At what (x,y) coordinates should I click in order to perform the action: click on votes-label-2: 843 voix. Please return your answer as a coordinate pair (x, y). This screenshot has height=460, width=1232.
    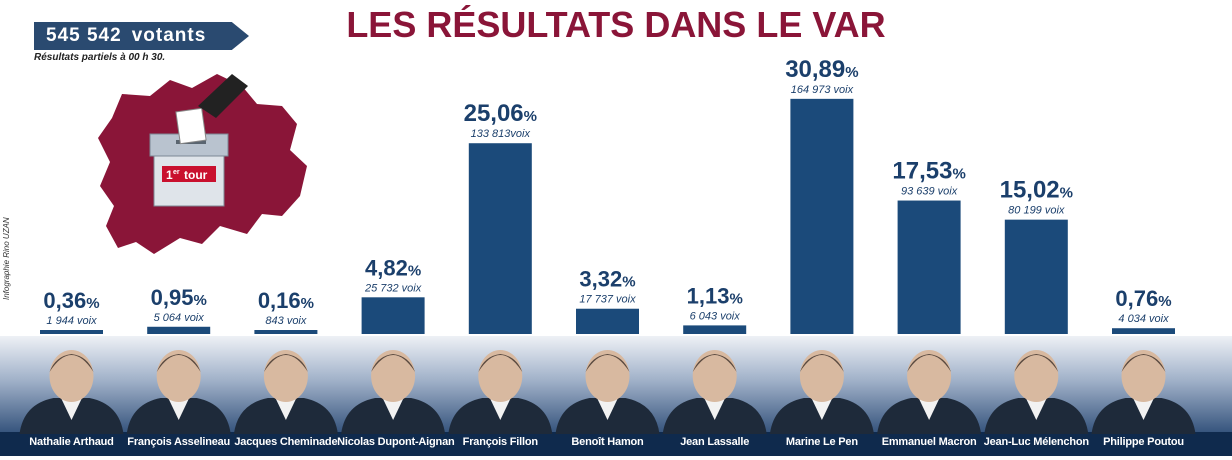
    Looking at the image, I should click on (285, 321).